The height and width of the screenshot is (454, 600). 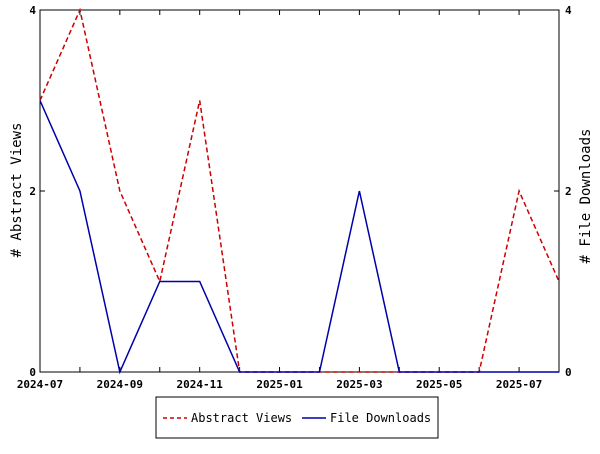 I want to click on x-tick-label: 2025-05, so click(x=439, y=384).